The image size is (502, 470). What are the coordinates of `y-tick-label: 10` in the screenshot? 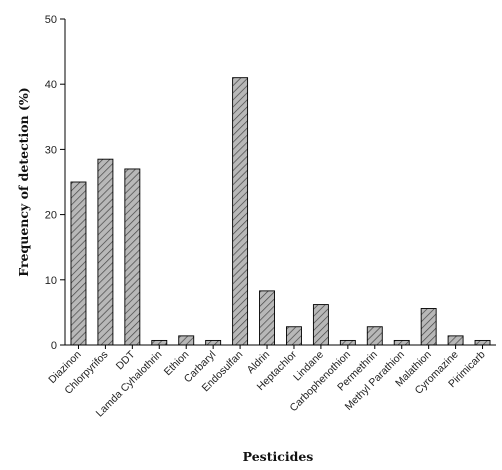 It's located at (51, 281).